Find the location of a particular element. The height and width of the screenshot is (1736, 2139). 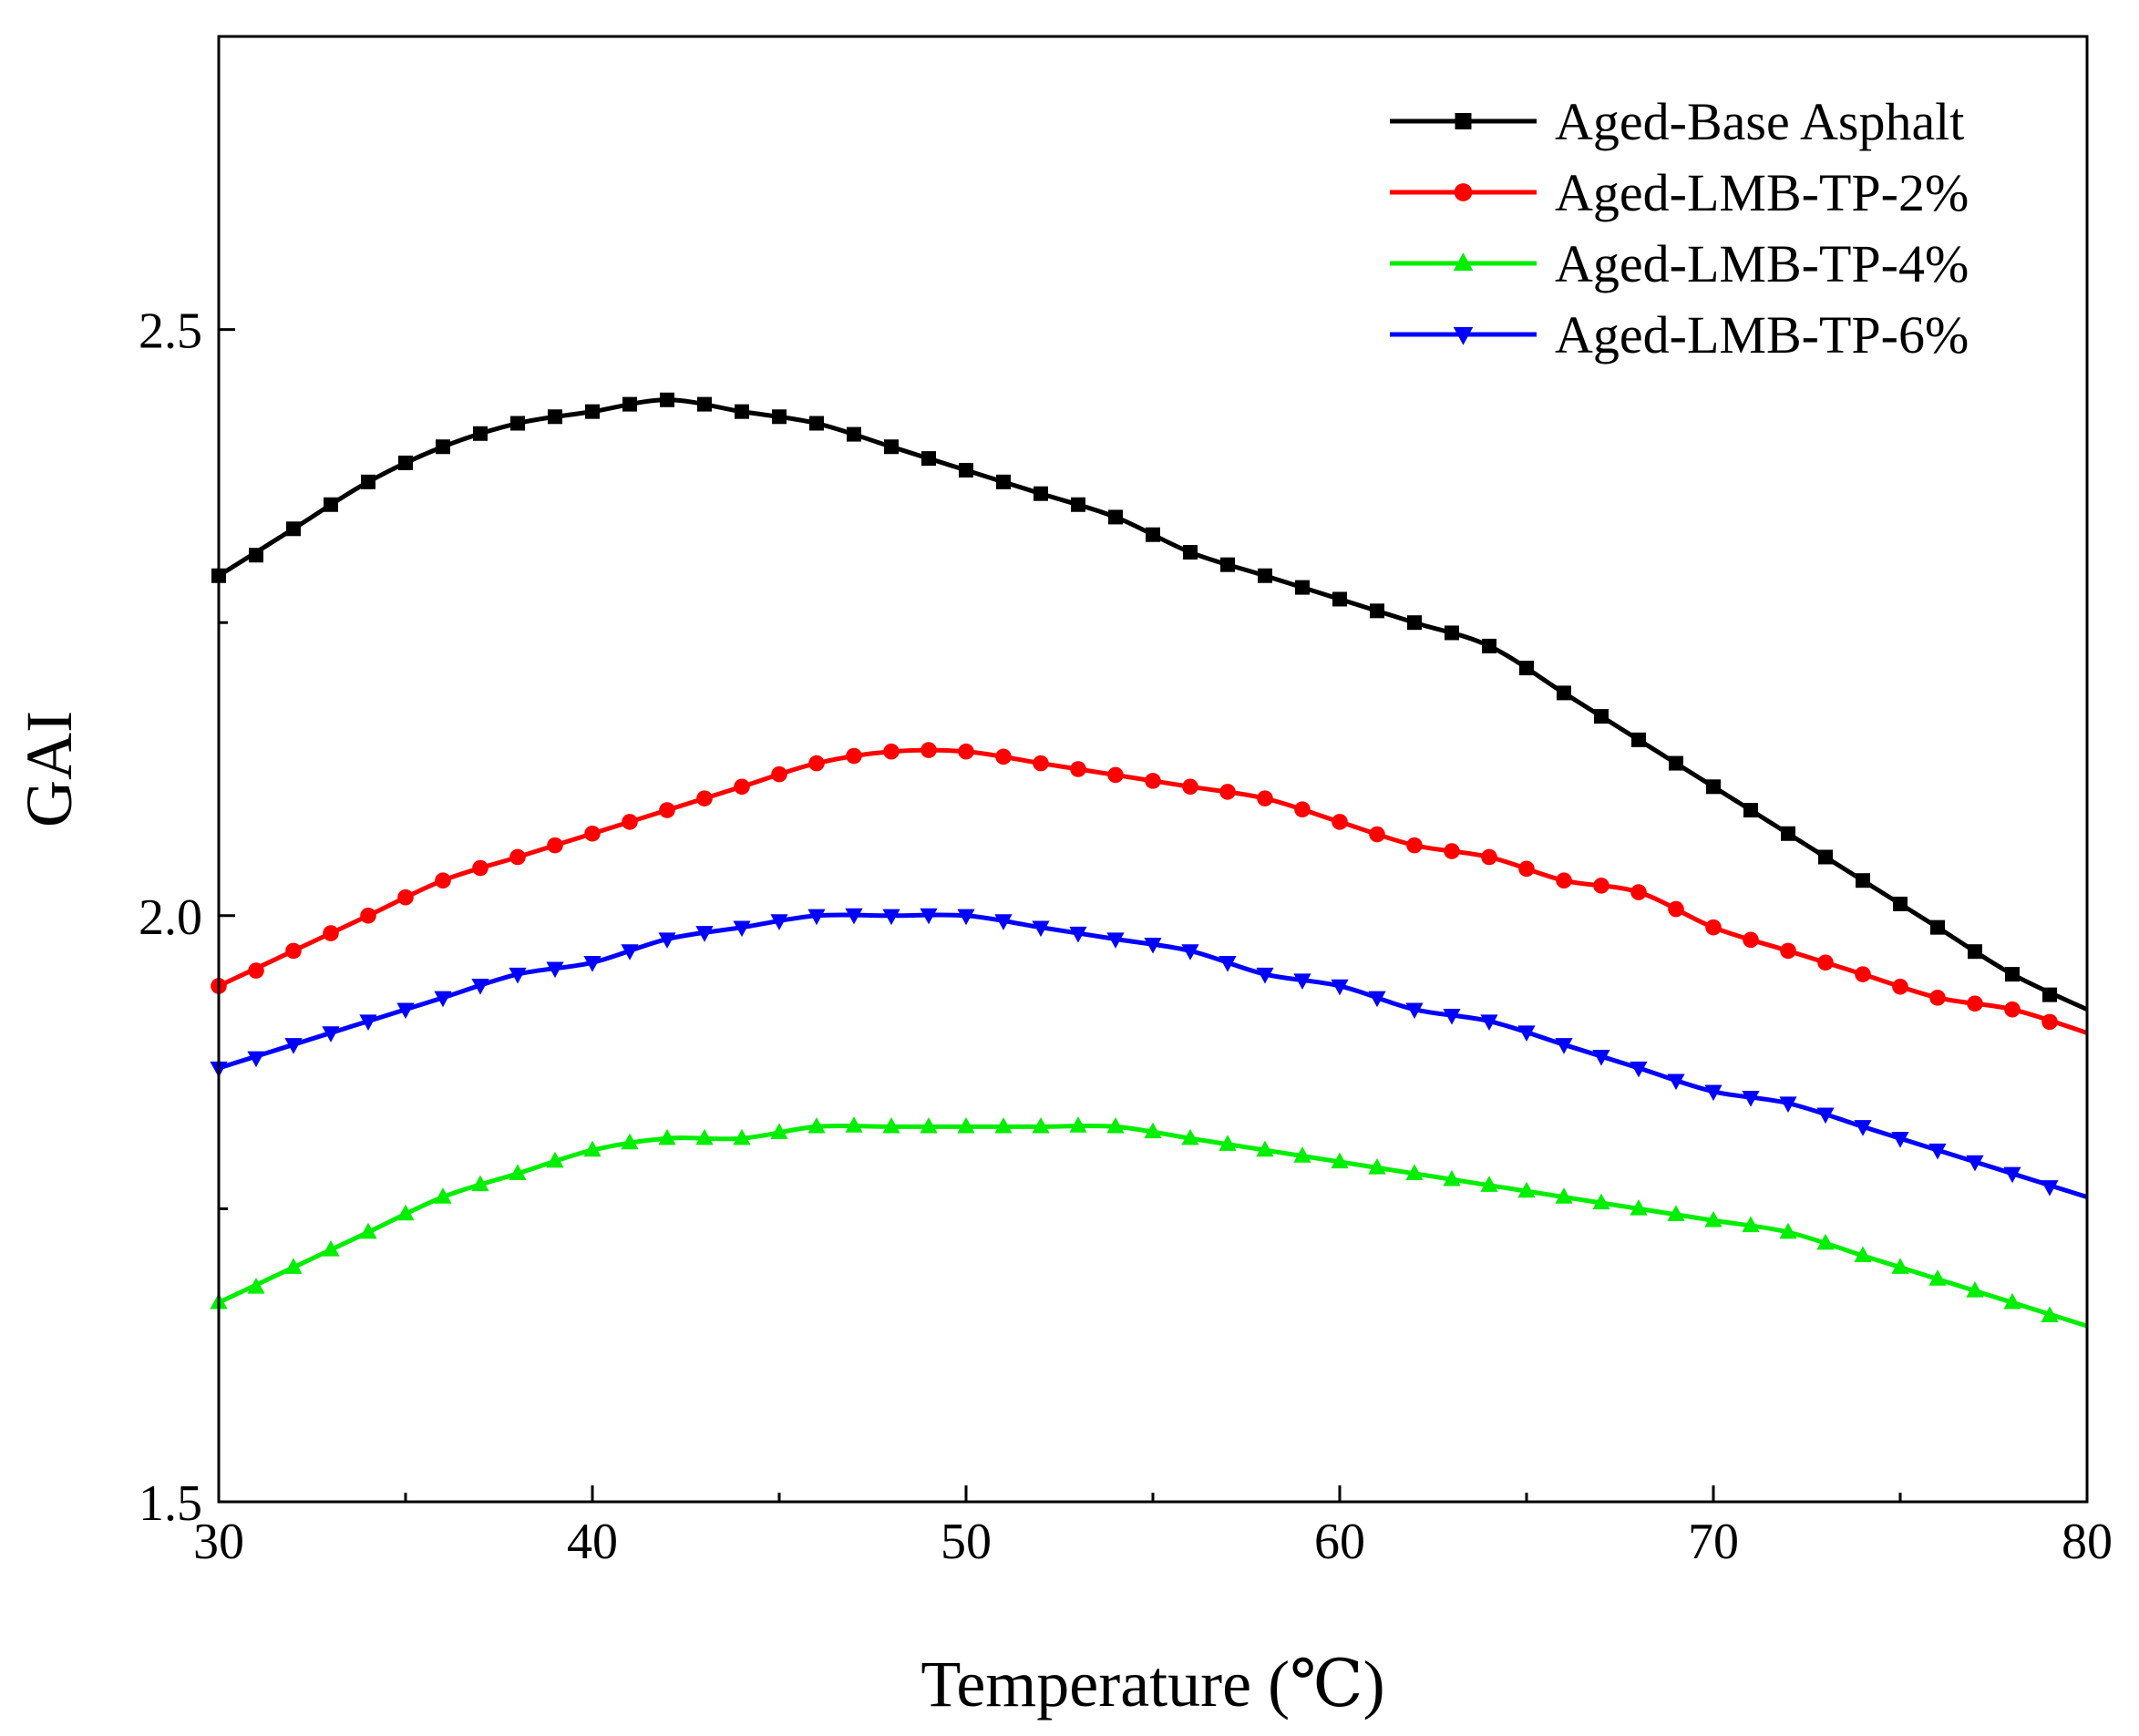

legend-marker is located at coordinates (1463, 335).